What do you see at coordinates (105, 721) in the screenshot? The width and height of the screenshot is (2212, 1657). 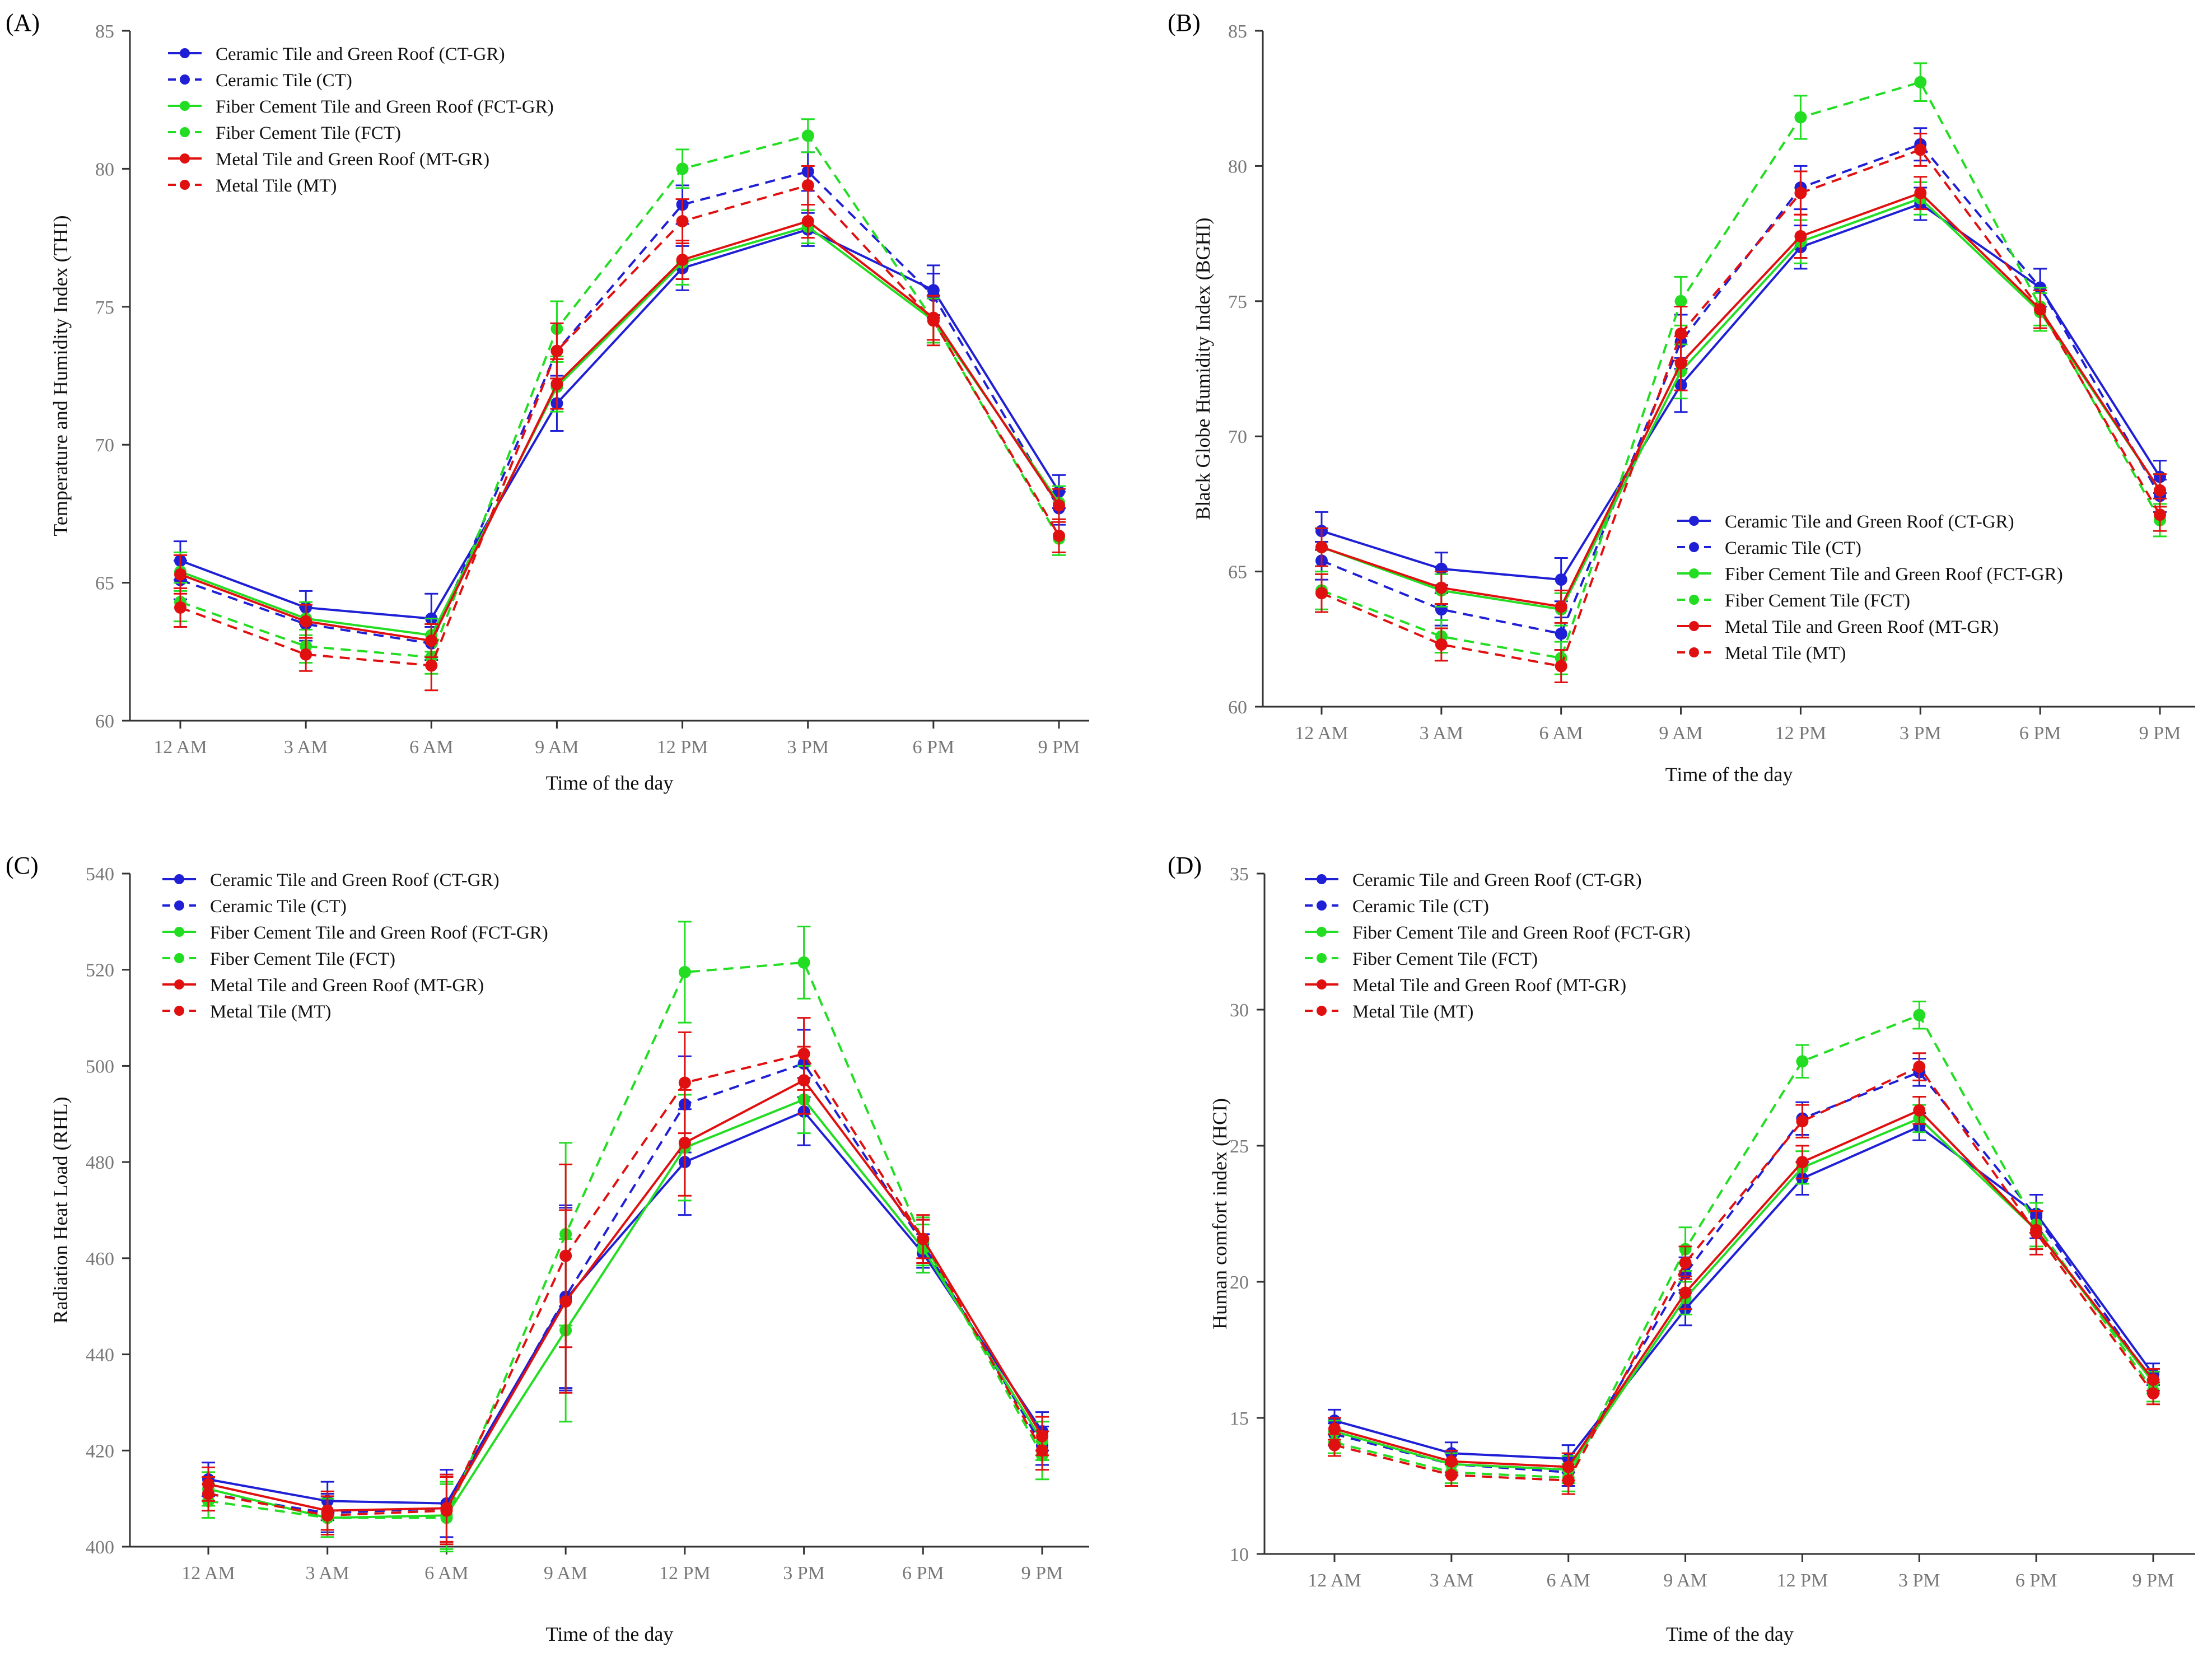 I see `y-tick-label: 60` at bounding box center [105, 721].